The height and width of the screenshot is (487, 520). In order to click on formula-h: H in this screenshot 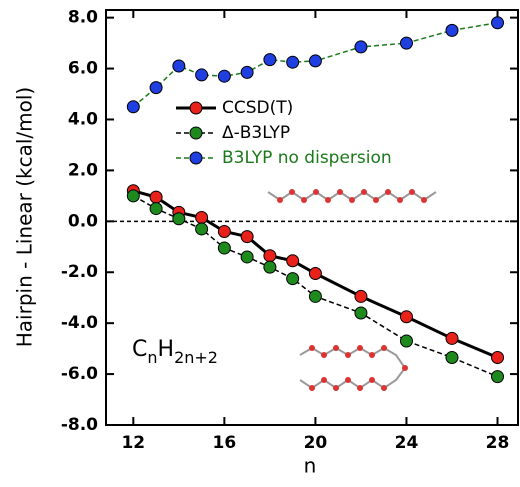, I will do `click(166, 349)`.